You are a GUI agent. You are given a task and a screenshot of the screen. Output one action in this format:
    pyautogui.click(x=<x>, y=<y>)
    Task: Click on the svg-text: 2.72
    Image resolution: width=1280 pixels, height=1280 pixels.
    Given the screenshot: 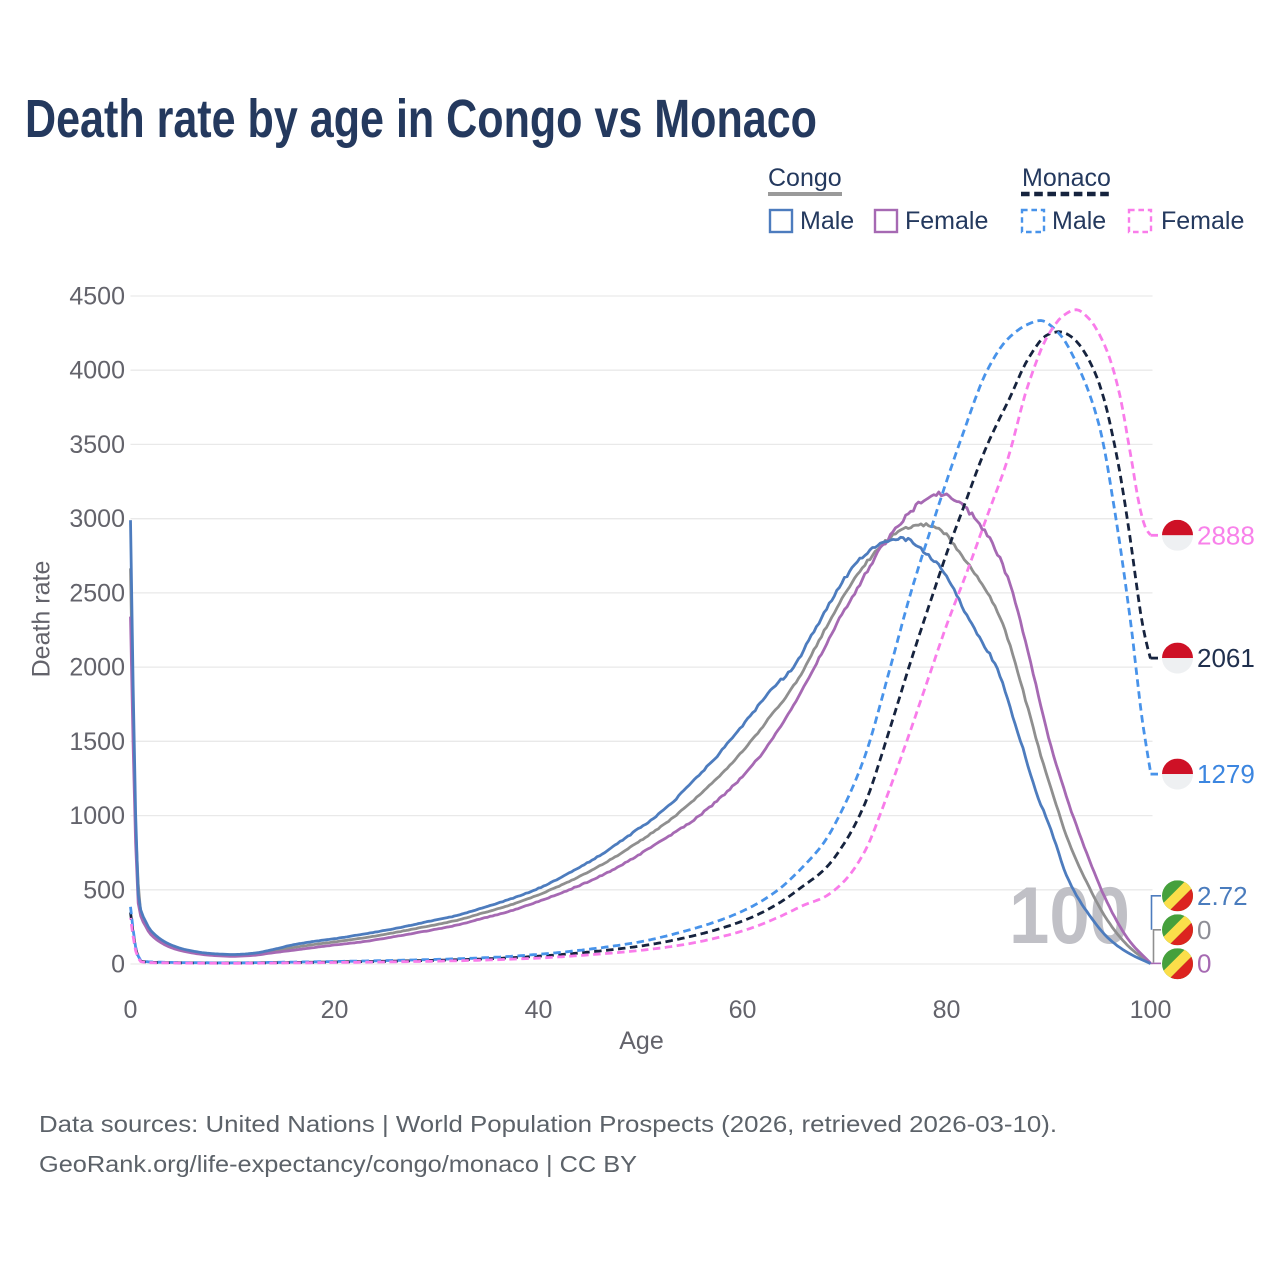 What is the action you would take?
    pyautogui.click(x=1222, y=896)
    